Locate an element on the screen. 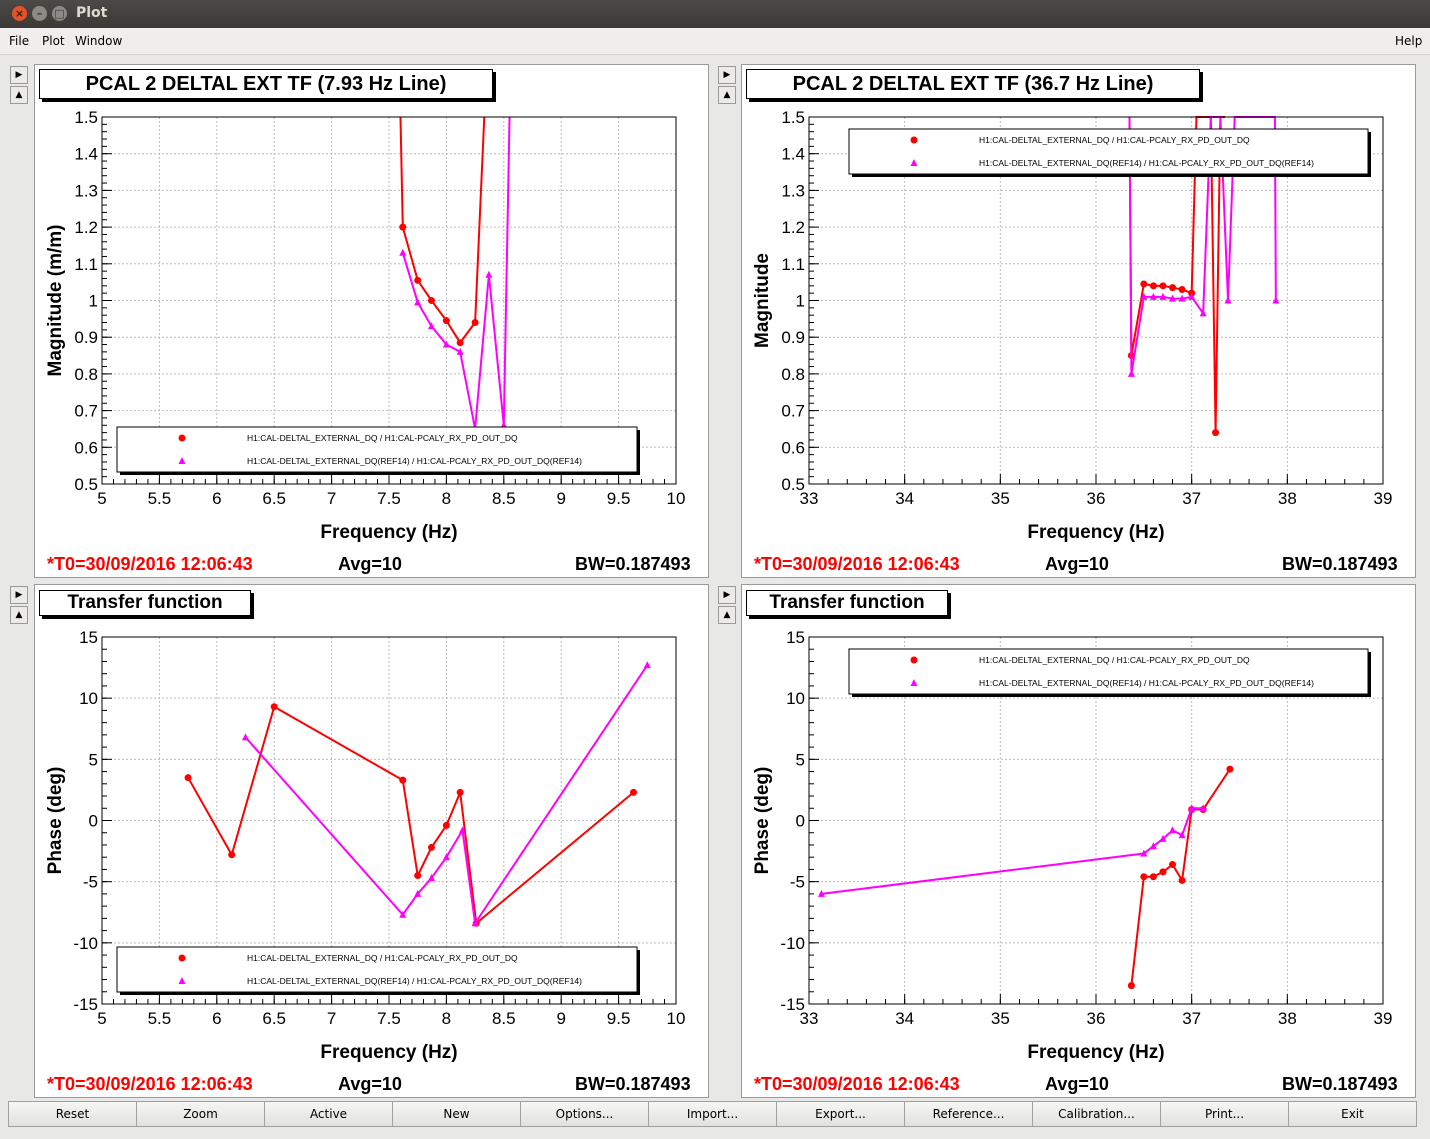 The height and width of the screenshot is (1139, 1430). plot-area is located at coordinates (1203, 276).